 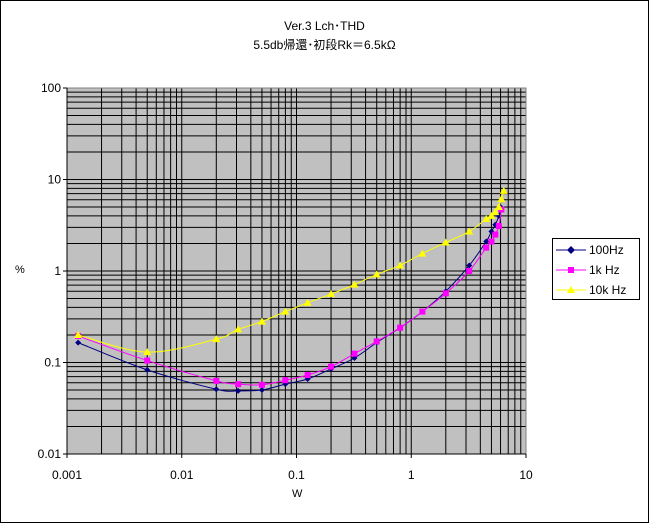 What do you see at coordinates (182, 475) in the screenshot?
I see `x-tick-label: 0.01` at bounding box center [182, 475].